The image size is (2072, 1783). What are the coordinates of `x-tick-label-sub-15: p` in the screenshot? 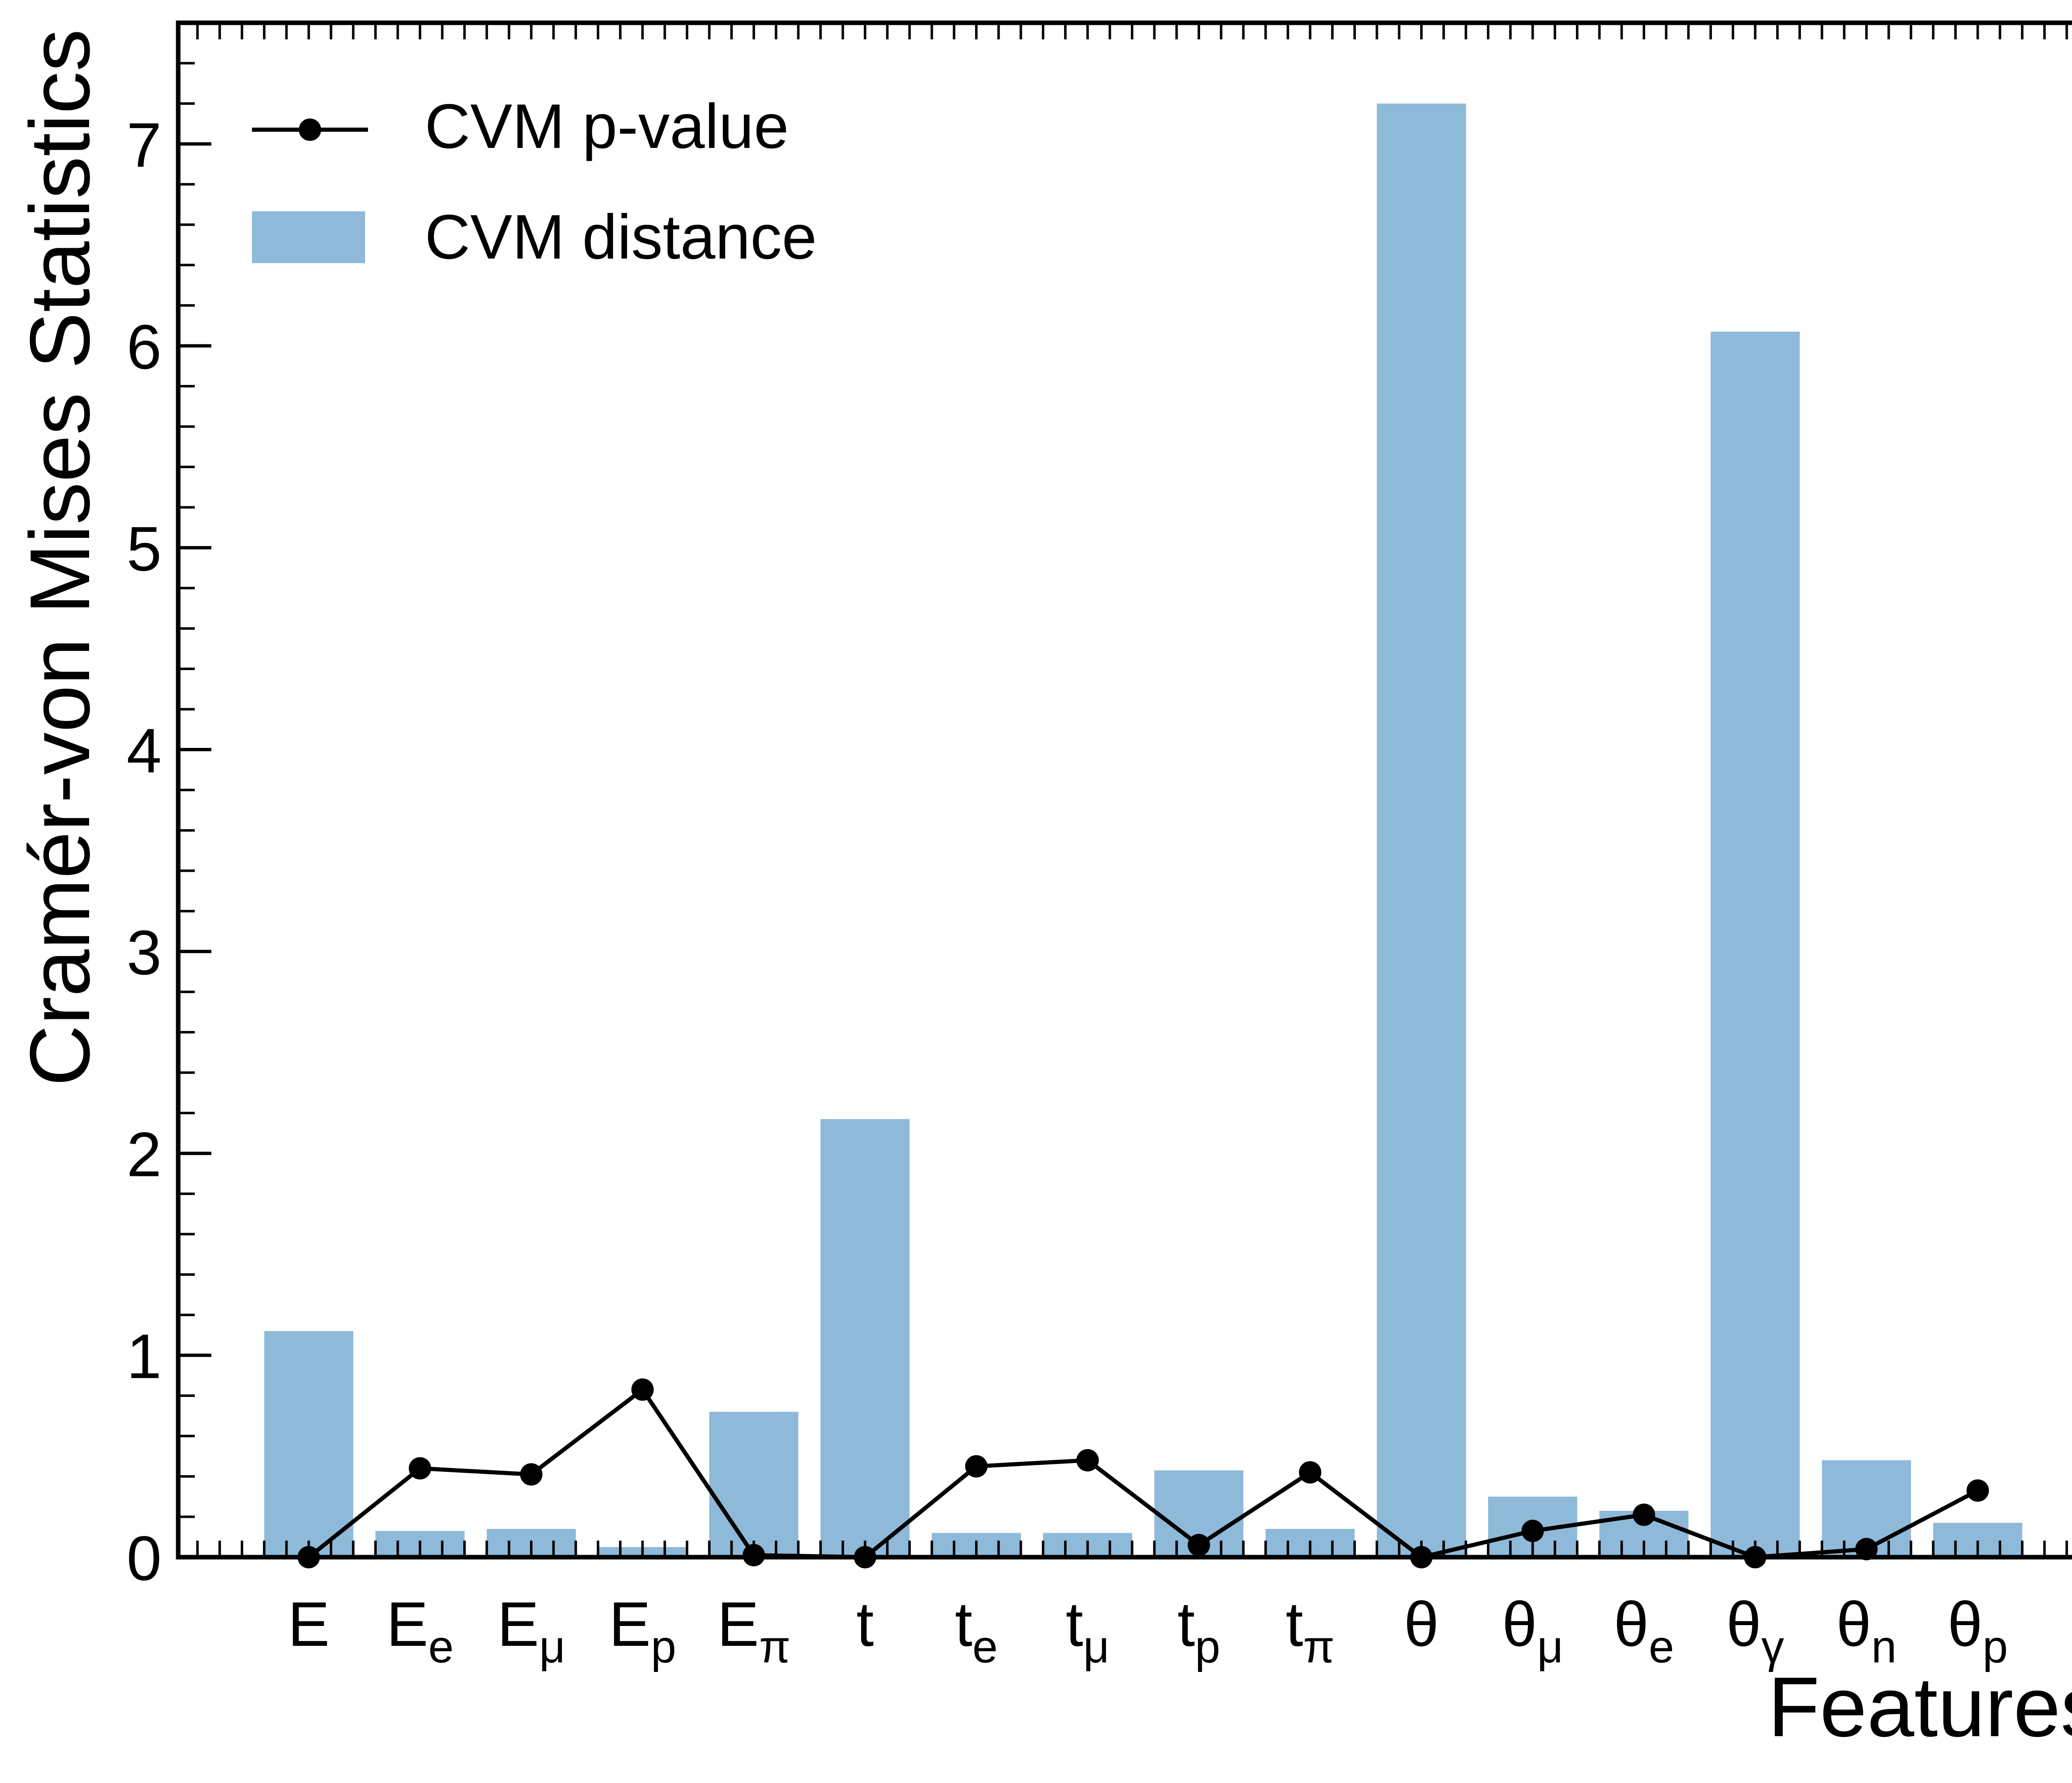 It's located at (1995, 1646).